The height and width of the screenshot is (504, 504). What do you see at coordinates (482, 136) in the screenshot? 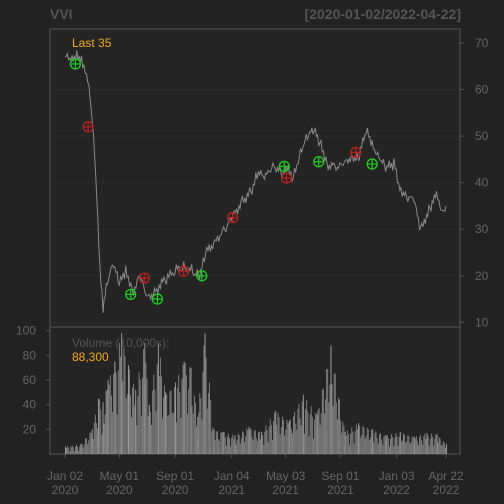
I see `price-tick-label: 50` at bounding box center [482, 136].